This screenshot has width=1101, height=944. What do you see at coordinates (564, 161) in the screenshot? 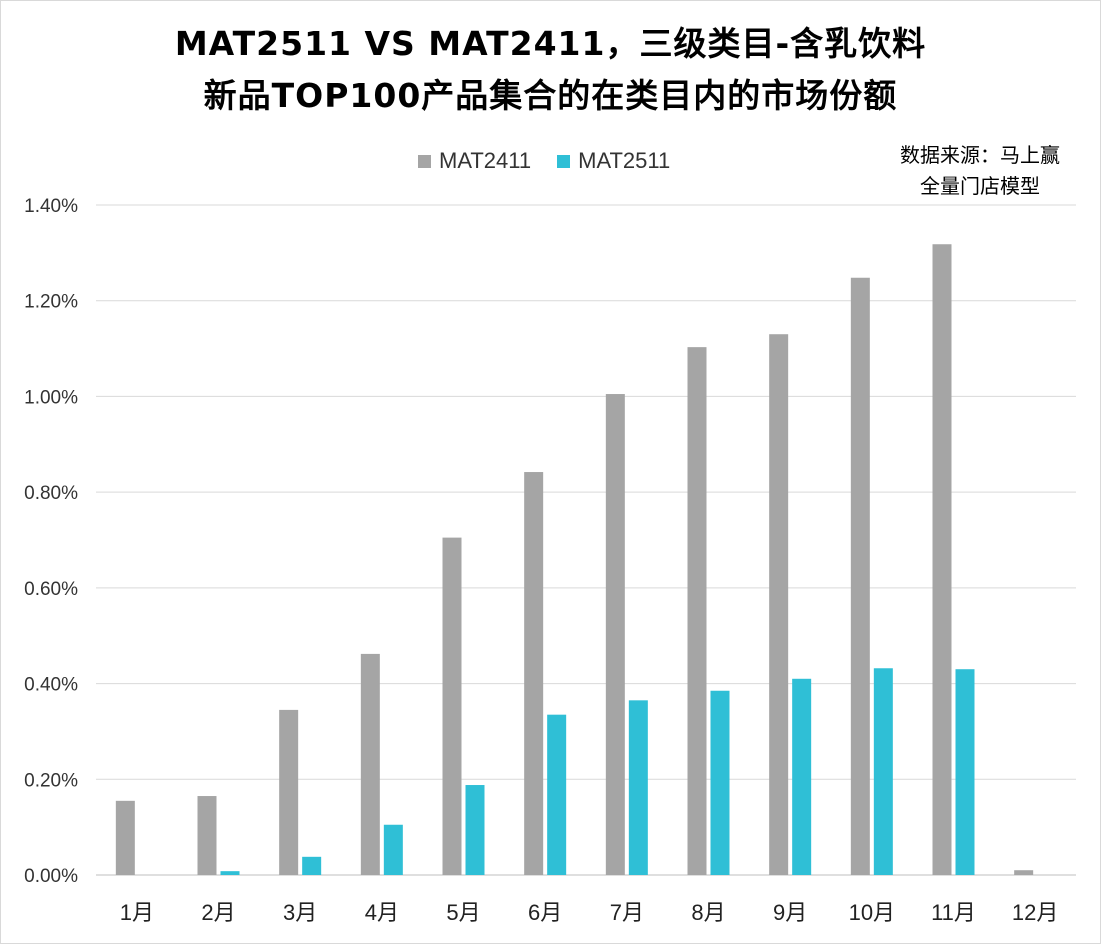
I see `legend-swatch-mat2511` at bounding box center [564, 161].